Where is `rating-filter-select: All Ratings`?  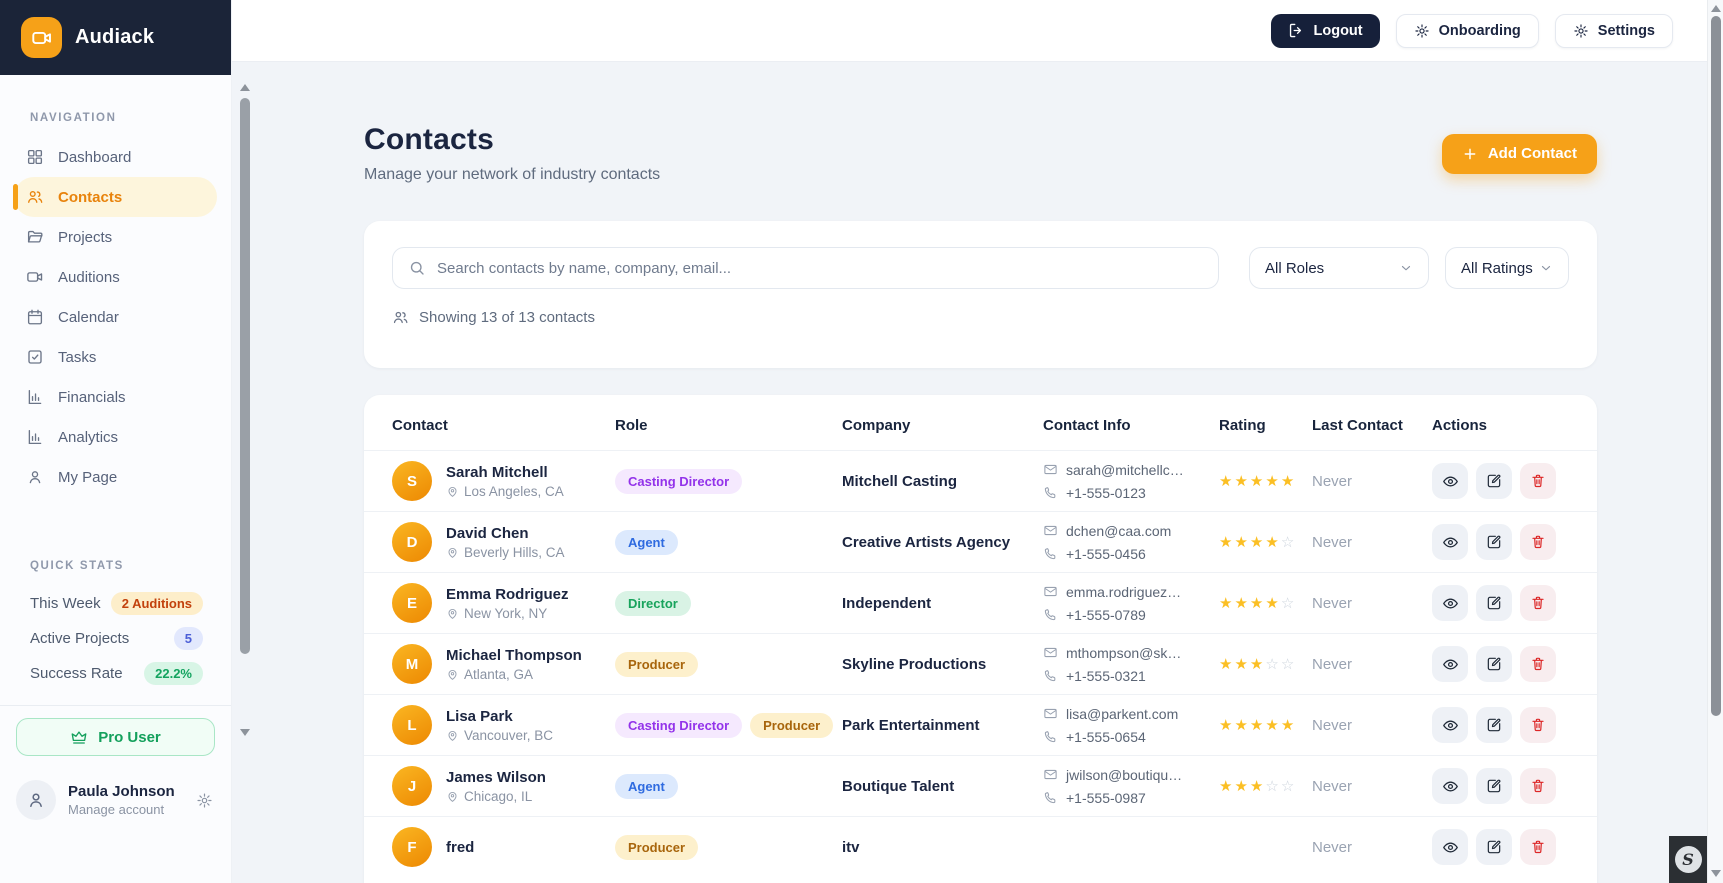 rating-filter-select: All Ratings is located at coordinates (1507, 268).